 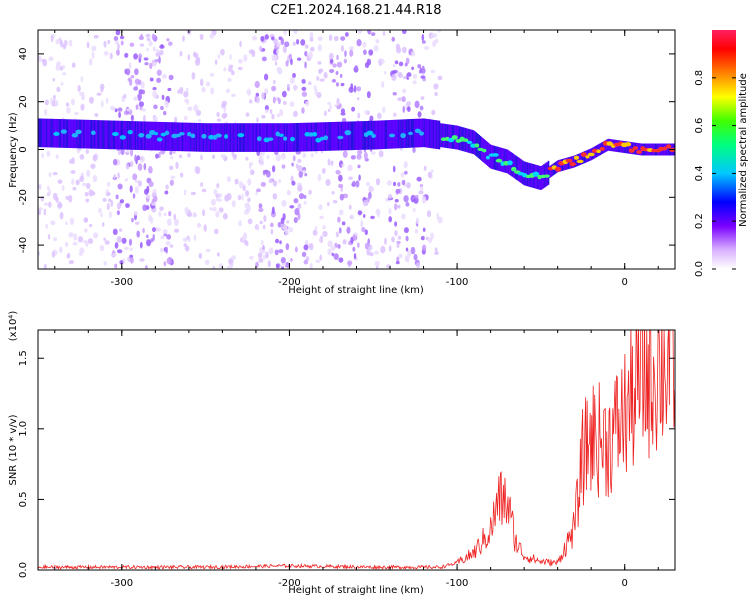 What do you see at coordinates (355, 10) in the screenshot?
I see `chart-title: C2E1.2024.168.21.44.R18` at bounding box center [355, 10].